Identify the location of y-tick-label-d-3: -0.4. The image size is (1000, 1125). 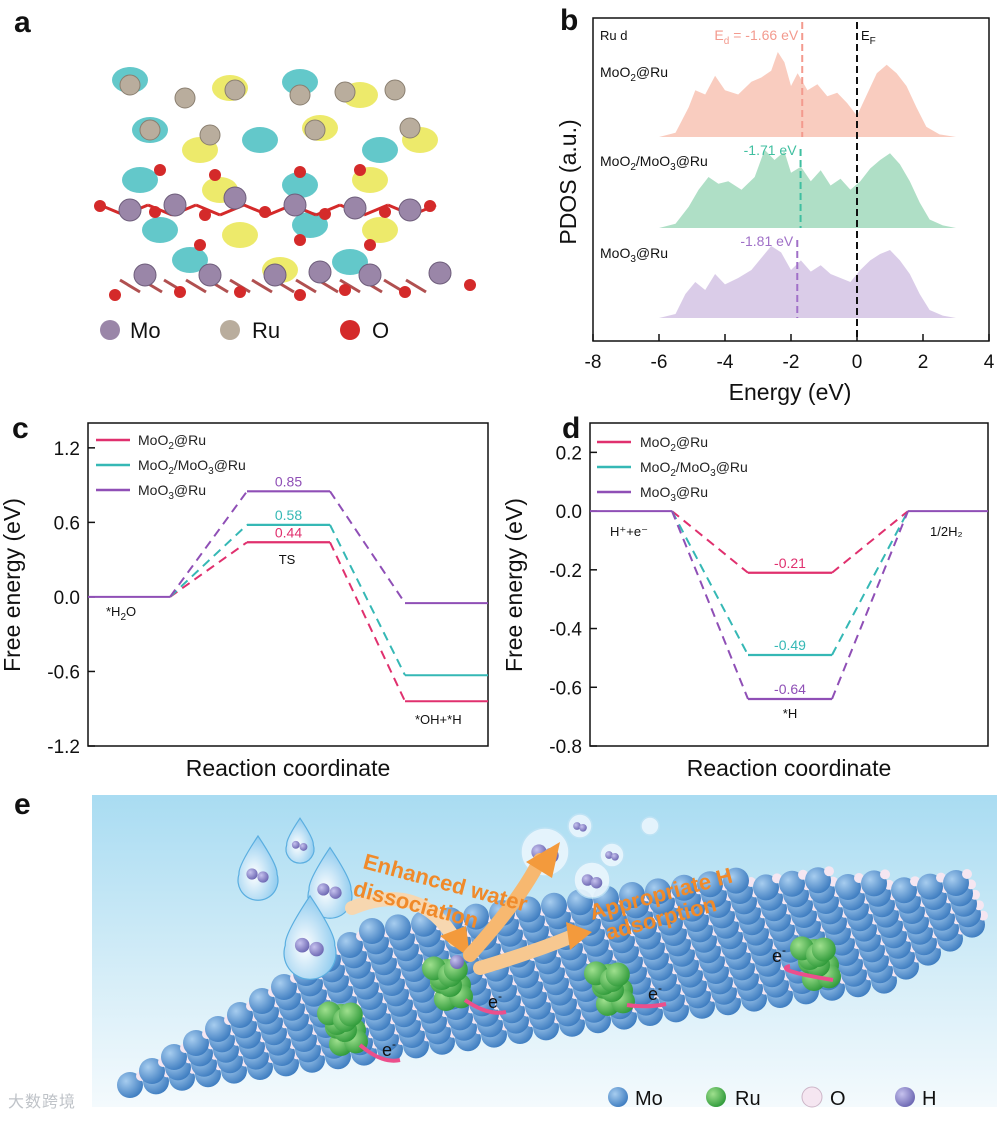
(565, 630).